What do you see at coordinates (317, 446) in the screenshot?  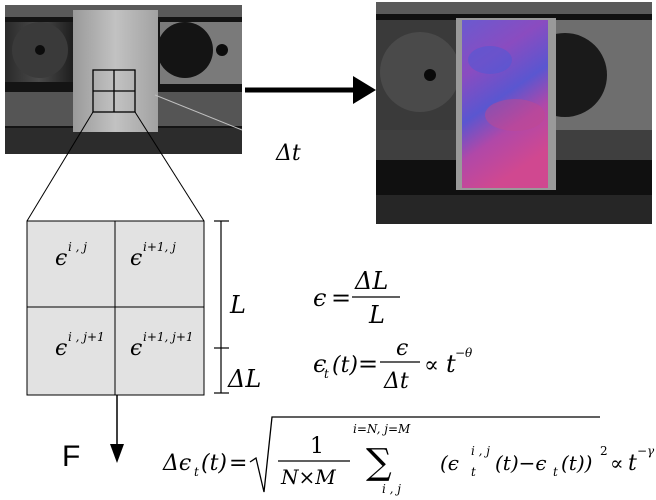 I see `svg-text: 1` at bounding box center [317, 446].